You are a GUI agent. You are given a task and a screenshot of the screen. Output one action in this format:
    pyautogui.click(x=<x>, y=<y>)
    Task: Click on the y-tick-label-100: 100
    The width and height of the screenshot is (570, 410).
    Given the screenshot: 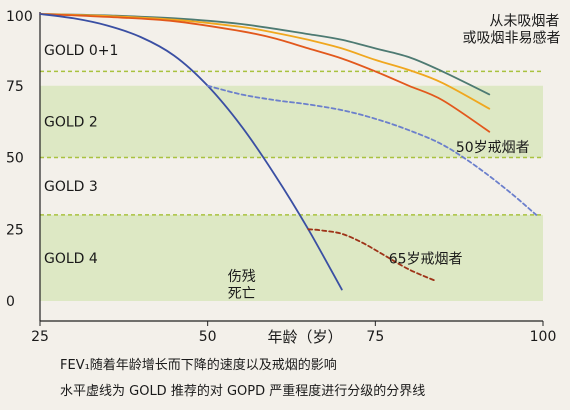 What is the action you would take?
    pyautogui.click(x=19, y=17)
    